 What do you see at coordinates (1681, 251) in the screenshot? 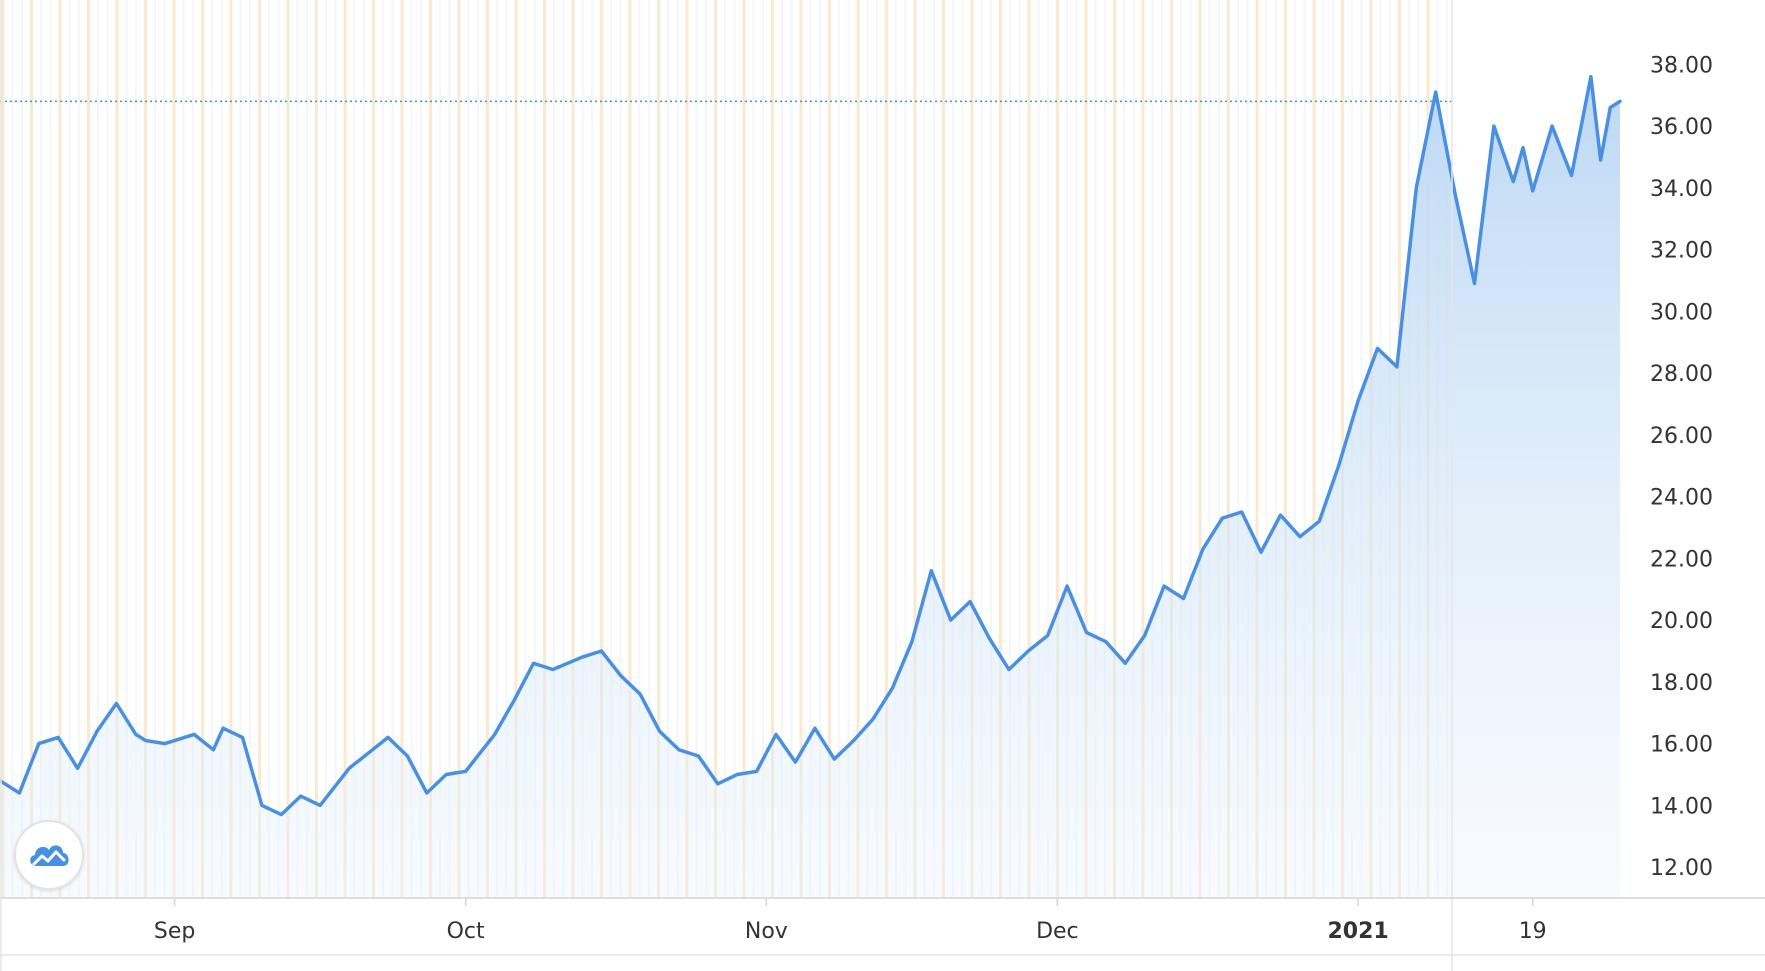
I see `y-tick-label: 32.00` at bounding box center [1681, 251].